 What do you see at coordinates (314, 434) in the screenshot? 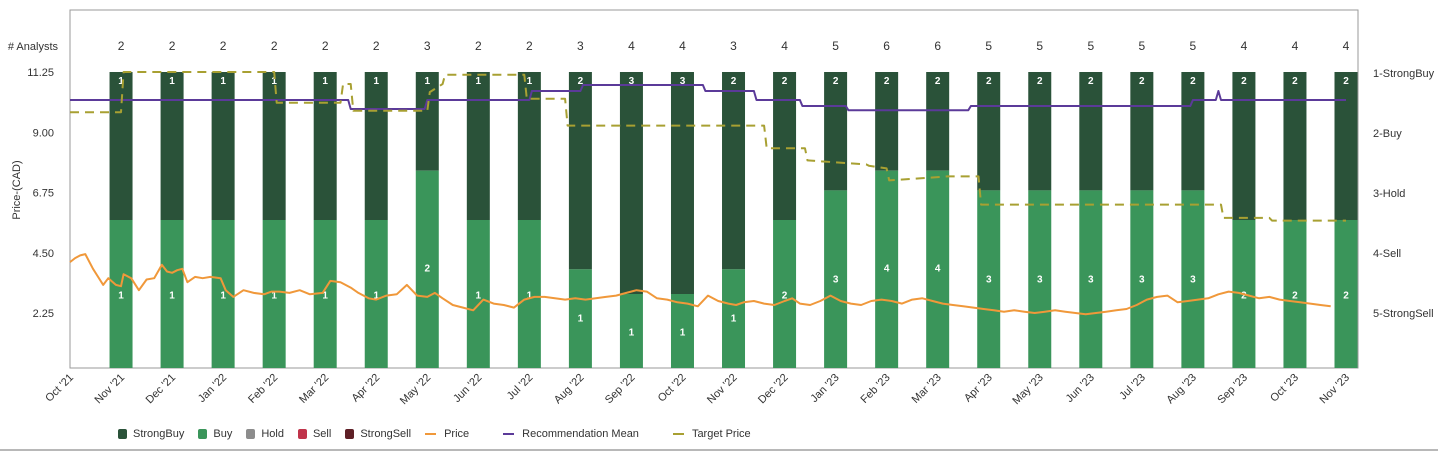
I see `legend-sell: Sell` at bounding box center [314, 434].